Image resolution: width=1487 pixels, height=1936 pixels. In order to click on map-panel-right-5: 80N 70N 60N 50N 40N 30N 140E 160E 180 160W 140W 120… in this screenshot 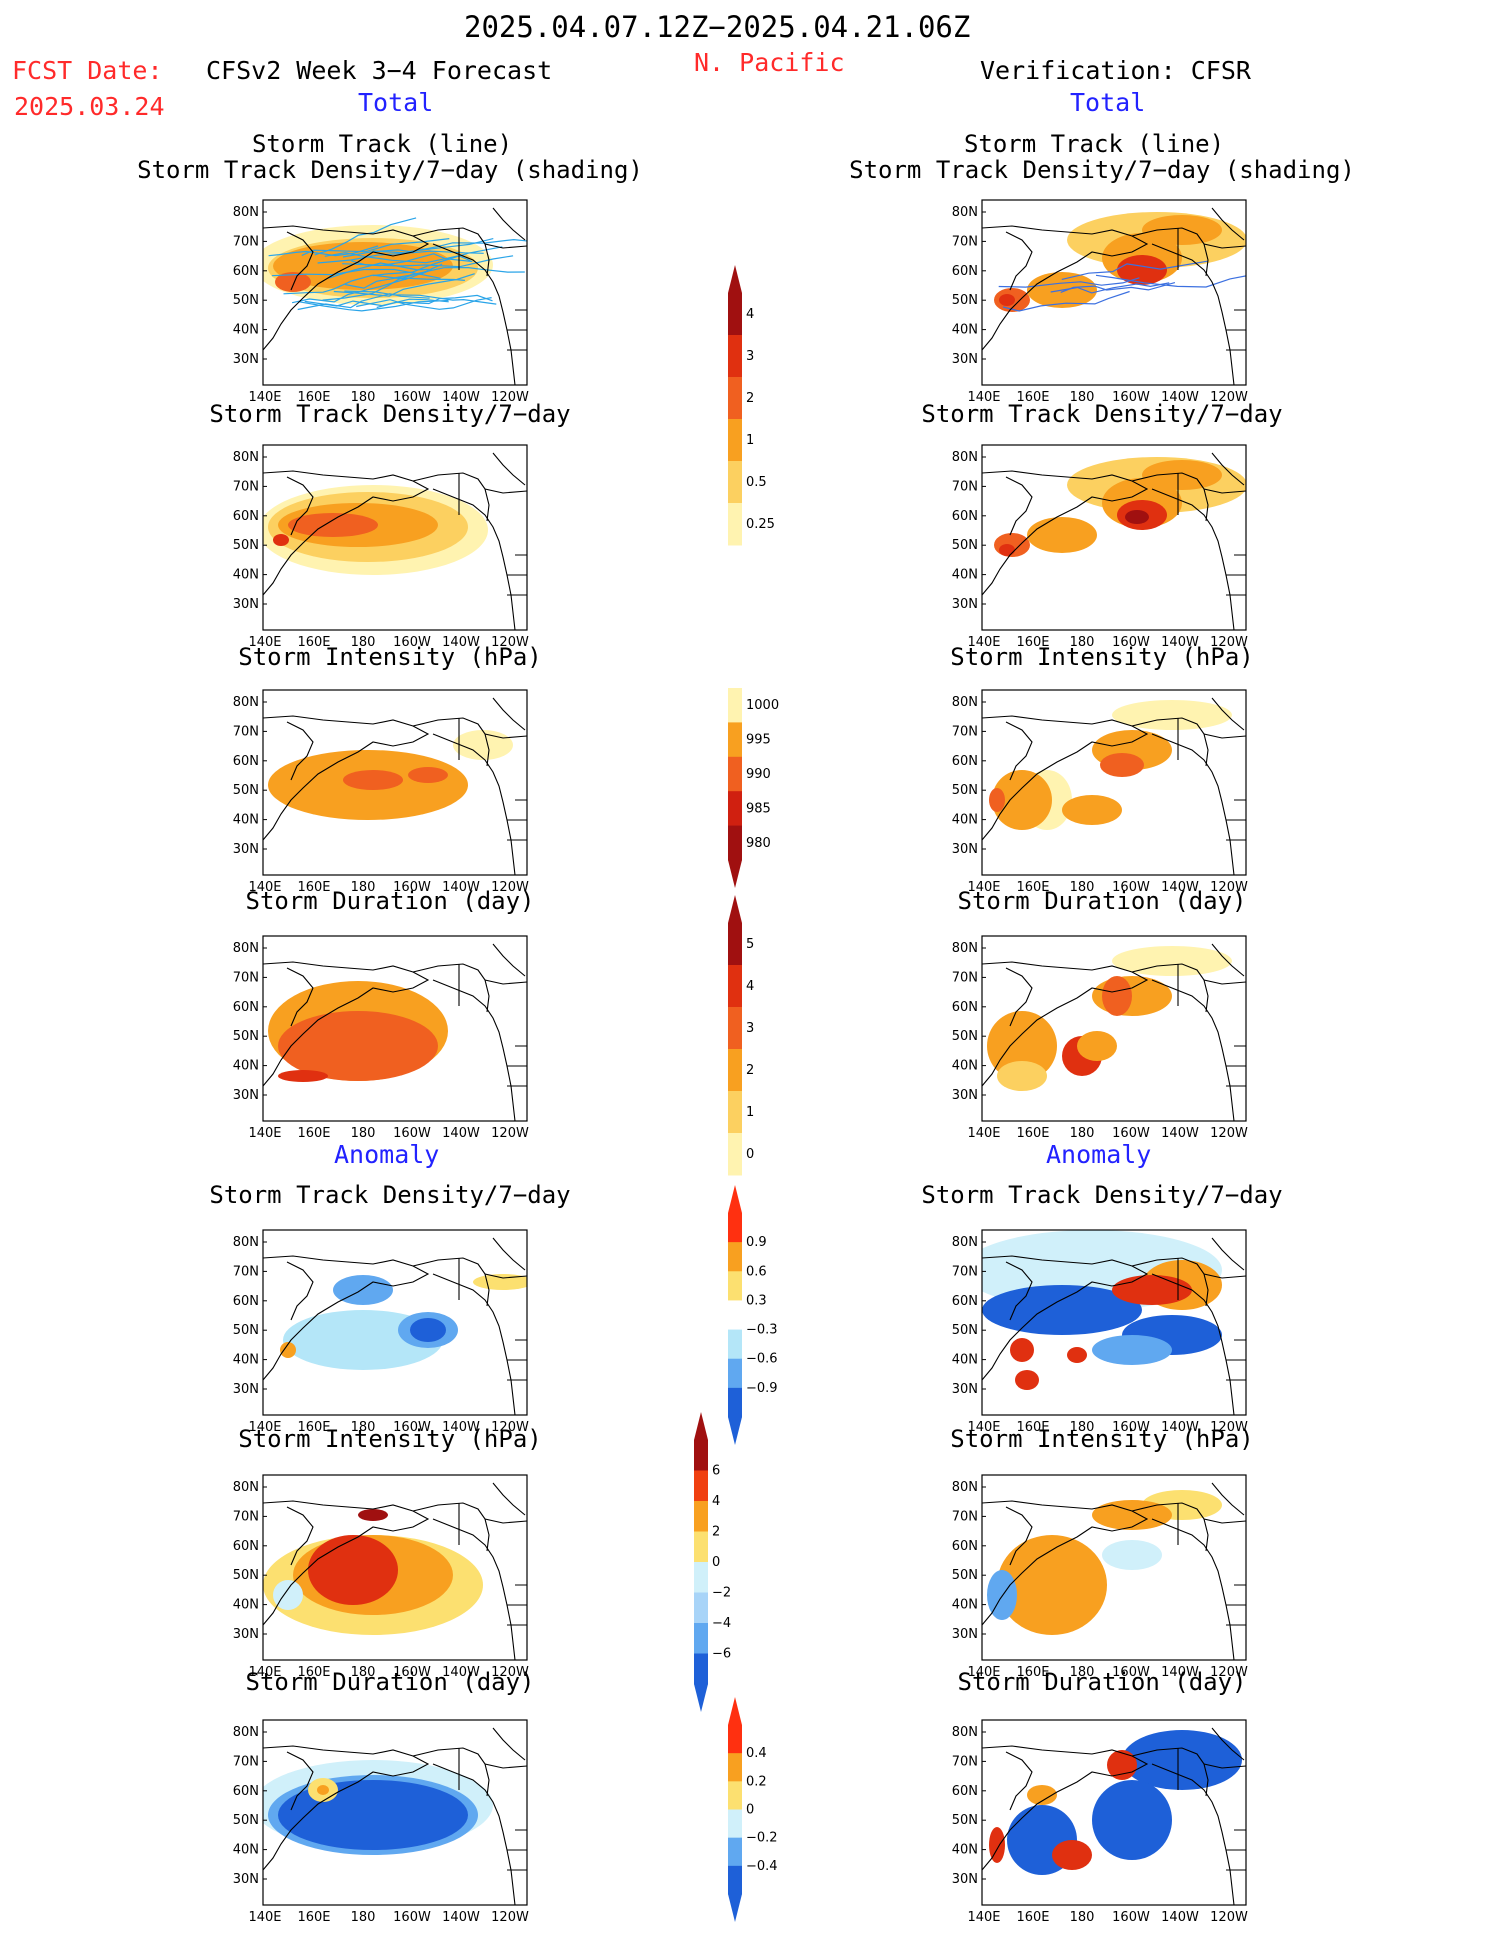, I will do `click(1094, 1578)`.